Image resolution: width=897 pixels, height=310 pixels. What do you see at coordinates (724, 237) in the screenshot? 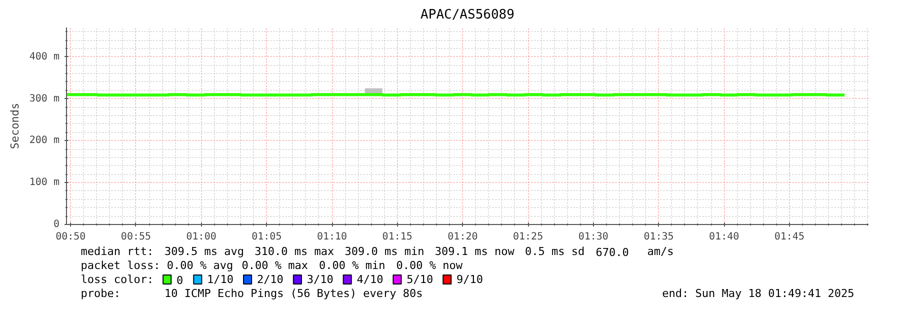
I see `x-tick-label: 01:40` at bounding box center [724, 237].